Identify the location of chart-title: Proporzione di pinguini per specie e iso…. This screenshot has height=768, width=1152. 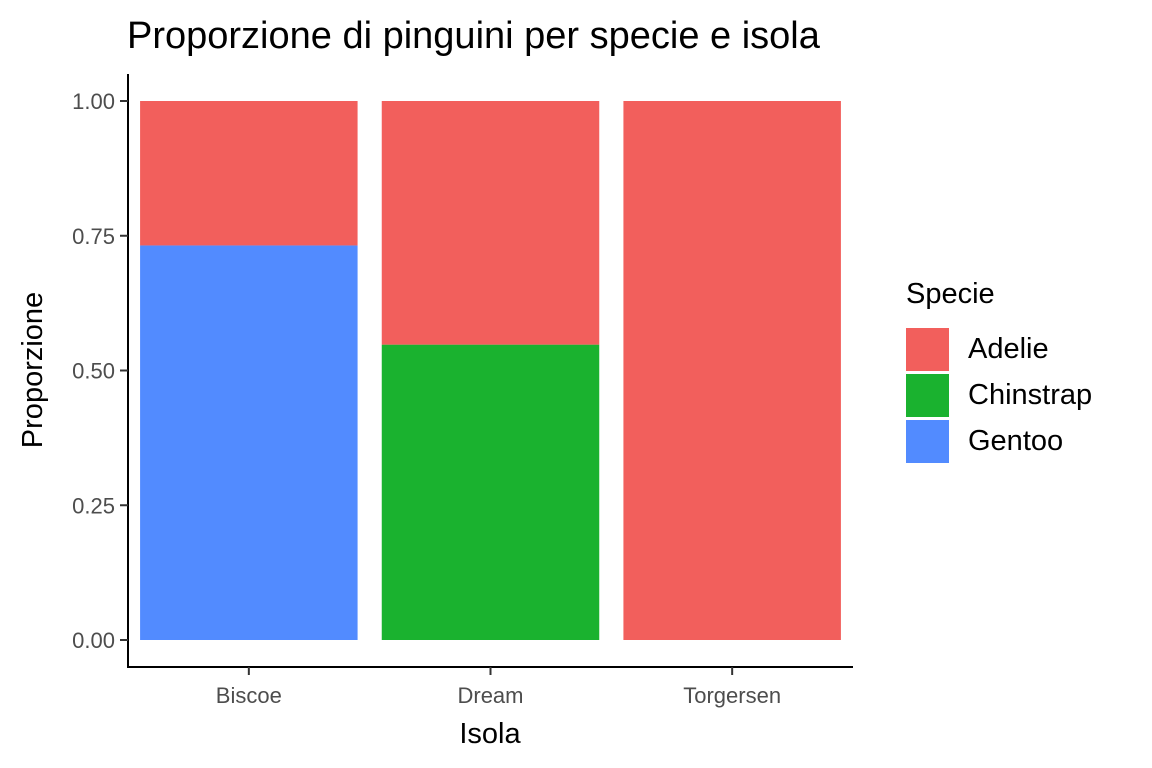
(473, 36).